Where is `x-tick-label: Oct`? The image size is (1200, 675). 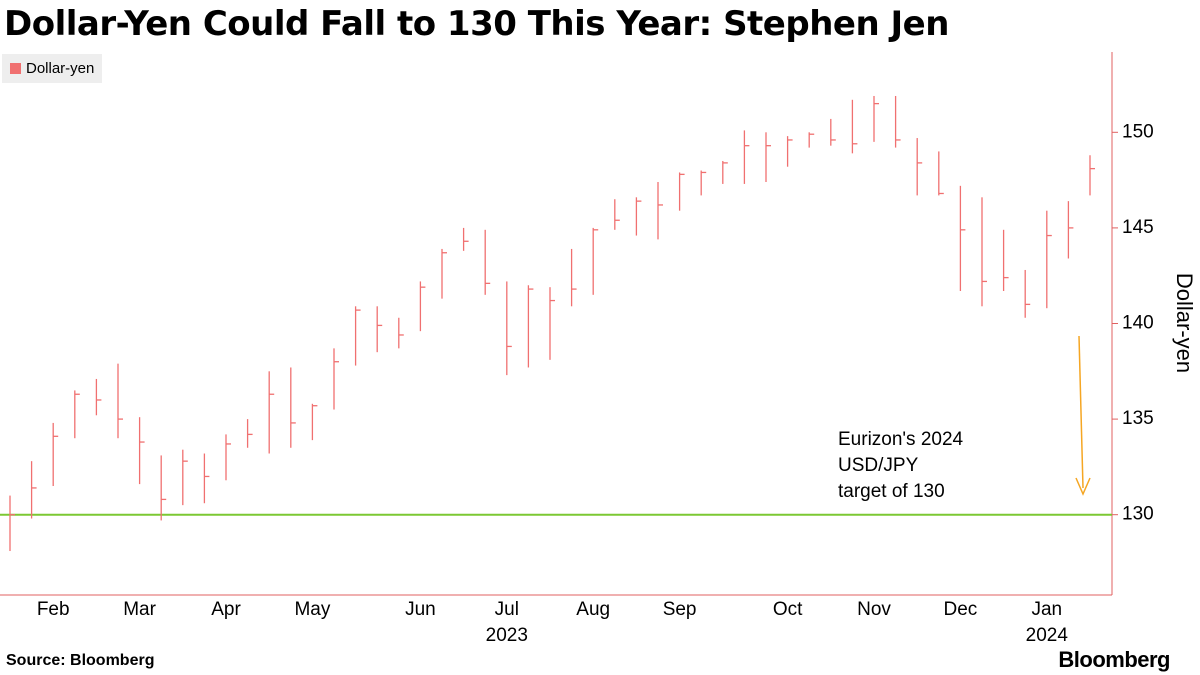 x-tick-label: Oct is located at coordinates (787, 609).